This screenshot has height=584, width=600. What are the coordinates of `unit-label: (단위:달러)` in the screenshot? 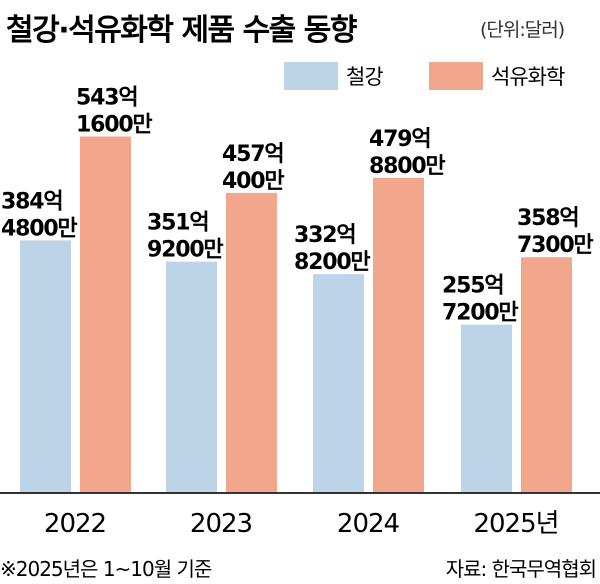 It's located at (522, 30).